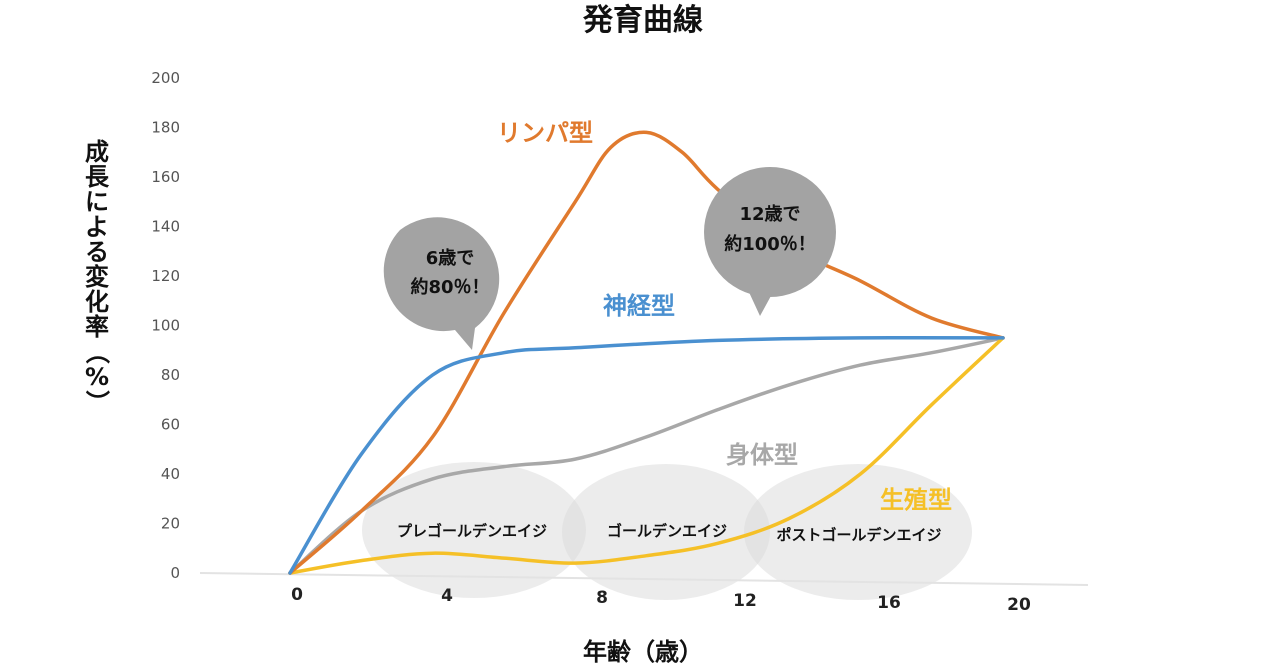  Describe the element at coordinates (447, 596) in the screenshot. I see `x-tick-label: 4` at that location.